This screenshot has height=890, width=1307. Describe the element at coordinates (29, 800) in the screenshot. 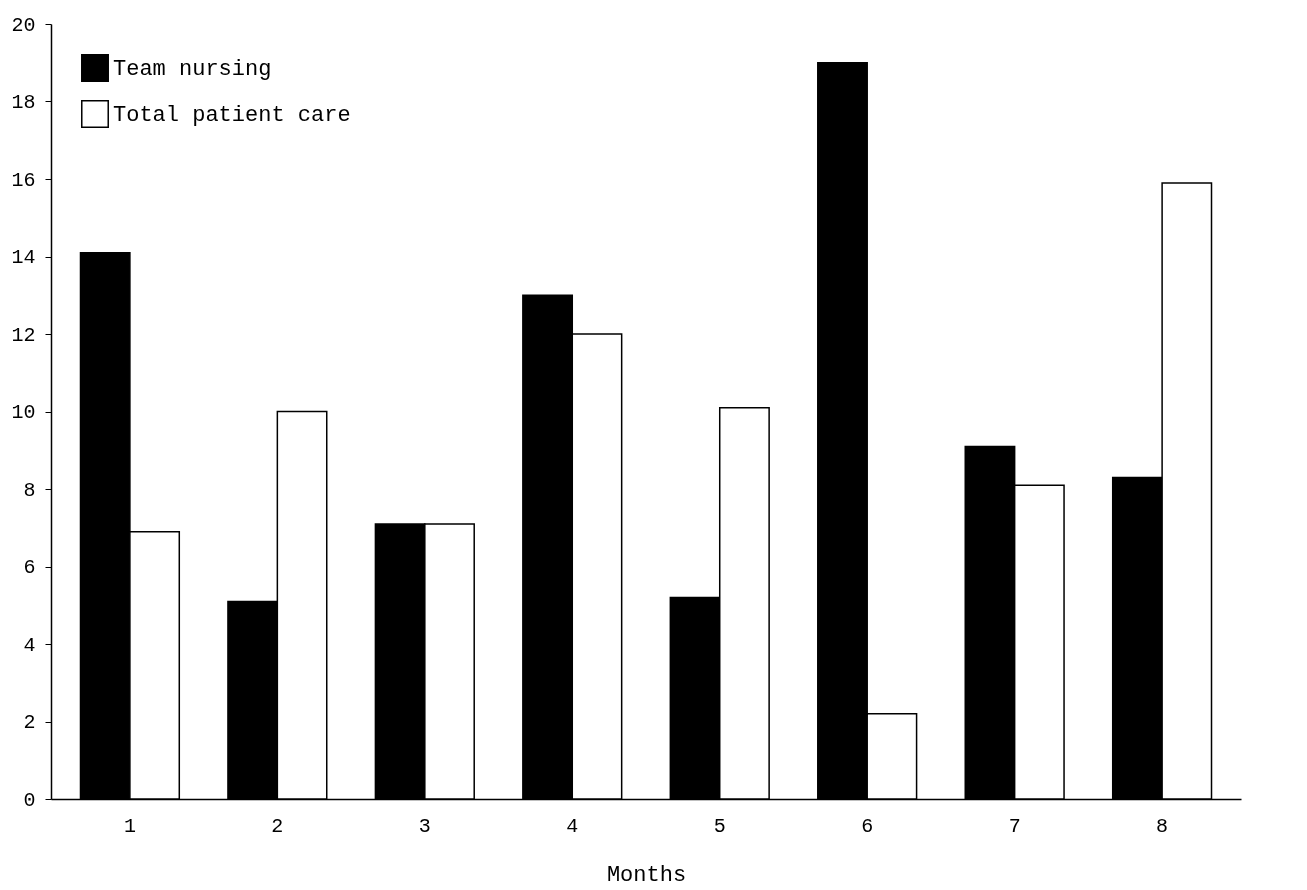

I see `y-tick-label: 0` at that location.